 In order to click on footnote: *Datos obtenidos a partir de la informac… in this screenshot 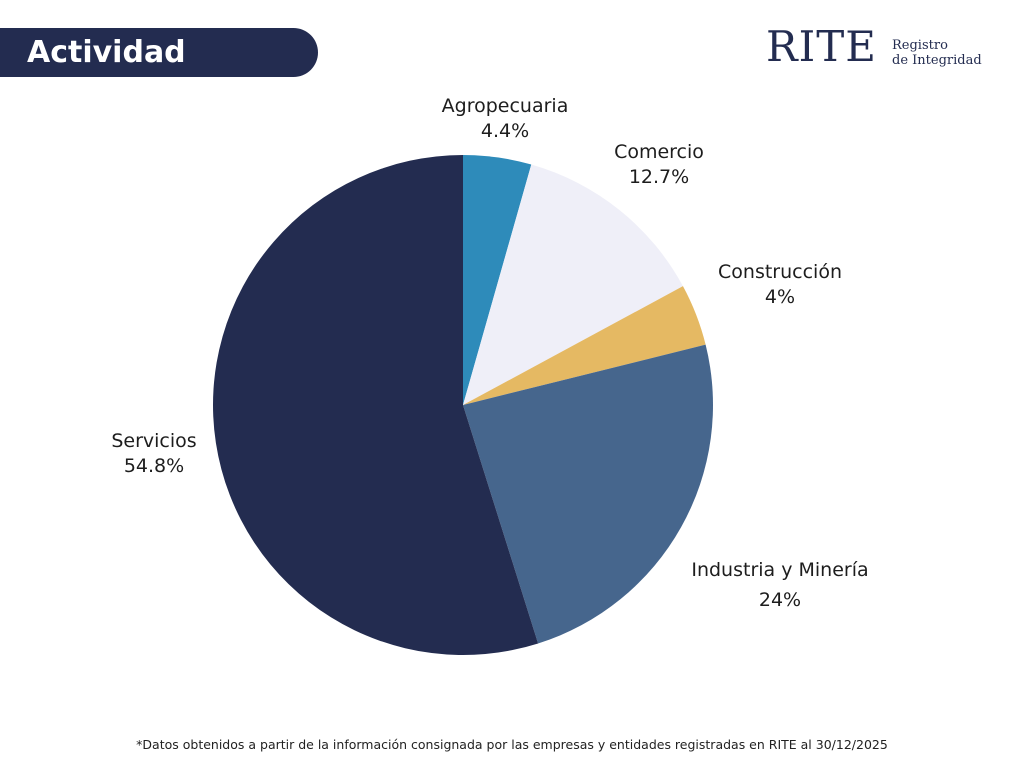, I will do `click(512, 744)`.